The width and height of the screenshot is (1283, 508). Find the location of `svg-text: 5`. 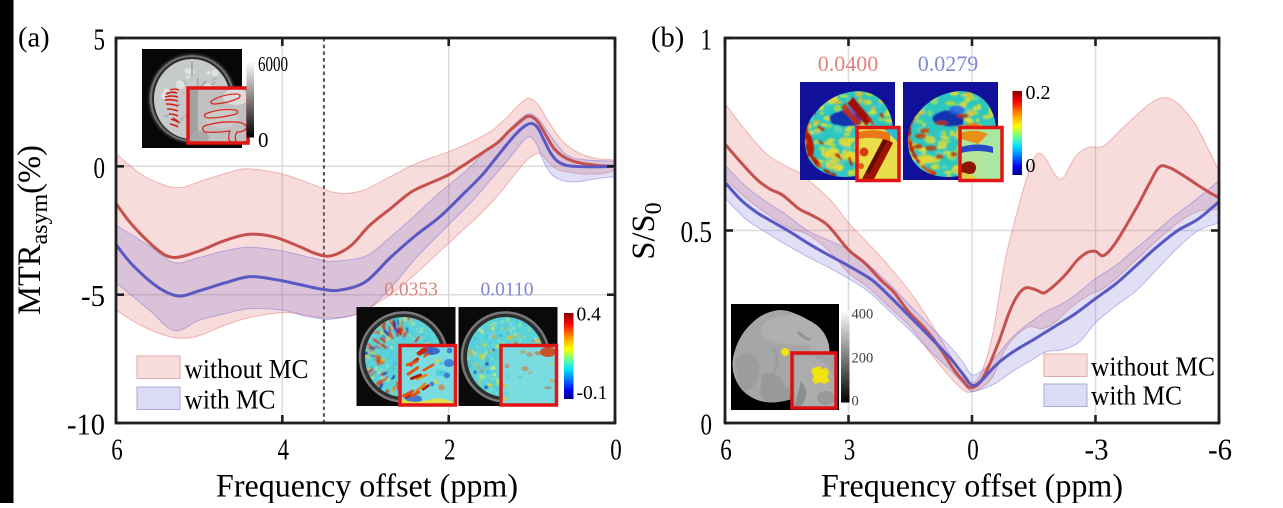

svg-text: 5 is located at coordinates (100, 39).